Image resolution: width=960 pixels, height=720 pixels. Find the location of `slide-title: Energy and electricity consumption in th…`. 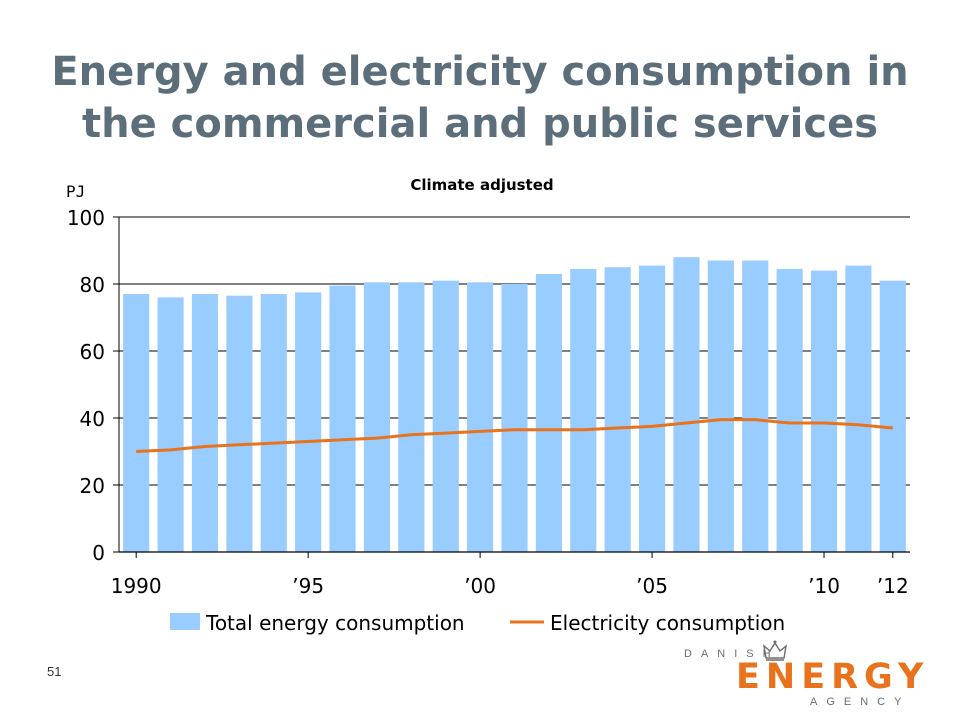

slide-title: Energy and electricity consumption in th… is located at coordinates (480, 98).